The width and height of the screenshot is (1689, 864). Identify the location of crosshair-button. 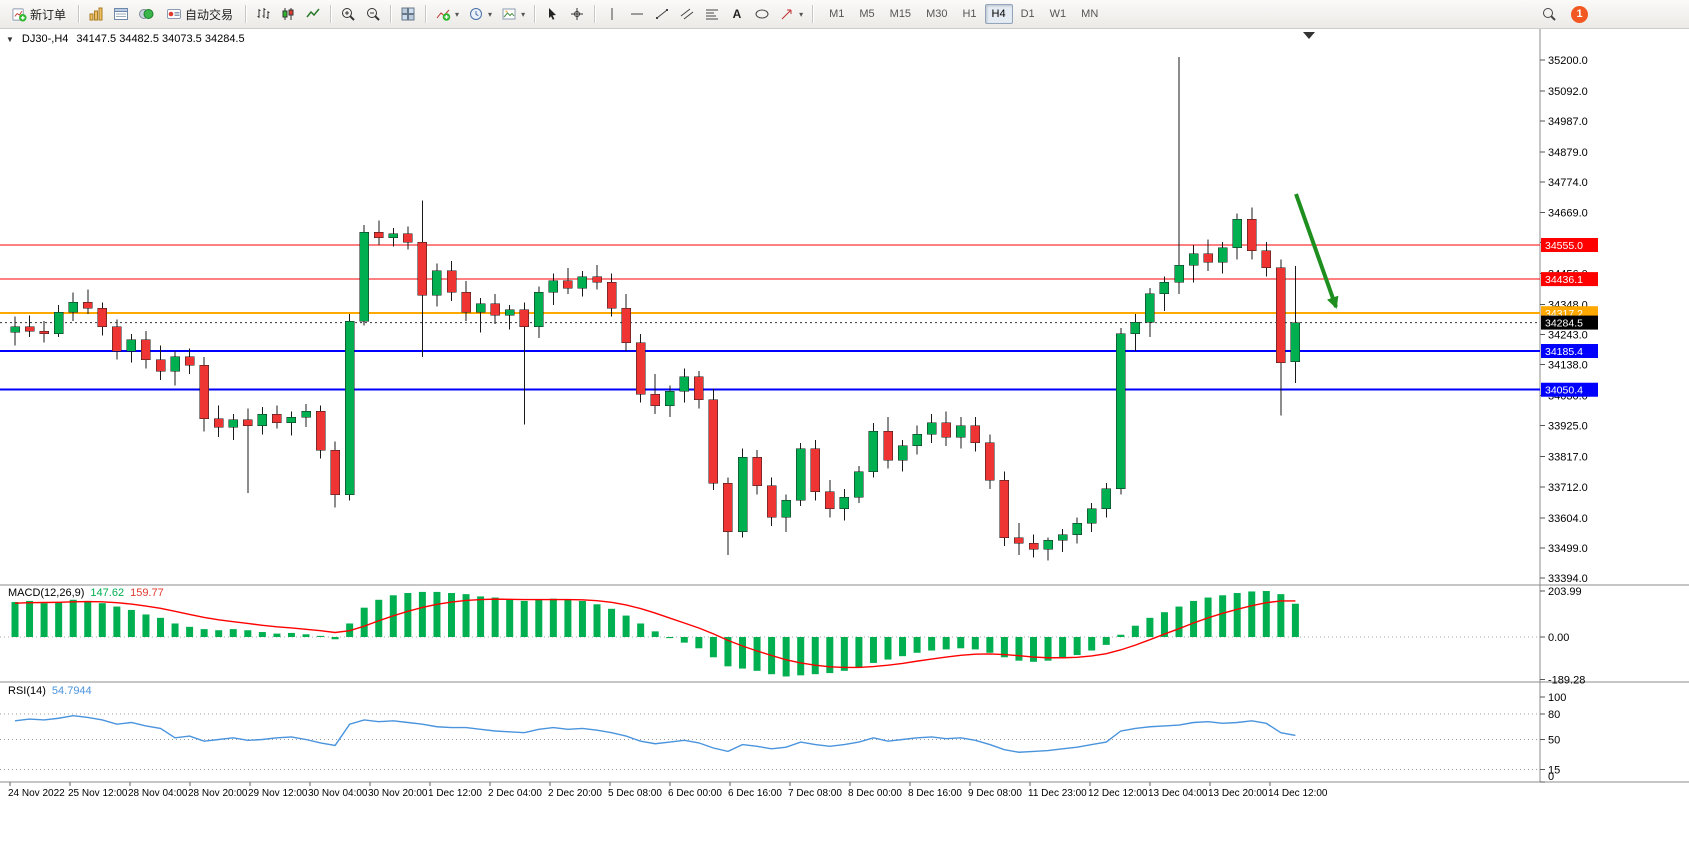
(577, 14).